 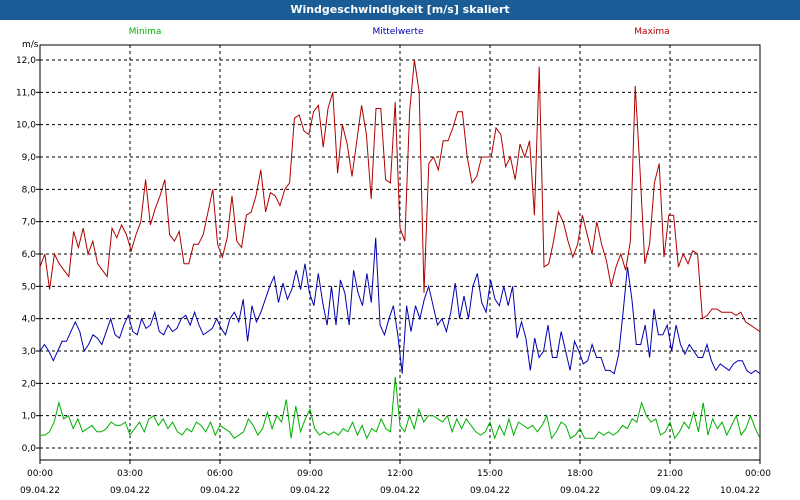 What do you see at coordinates (26, 126) in the screenshot?
I see `y-tick-label: 10,0` at bounding box center [26, 126].